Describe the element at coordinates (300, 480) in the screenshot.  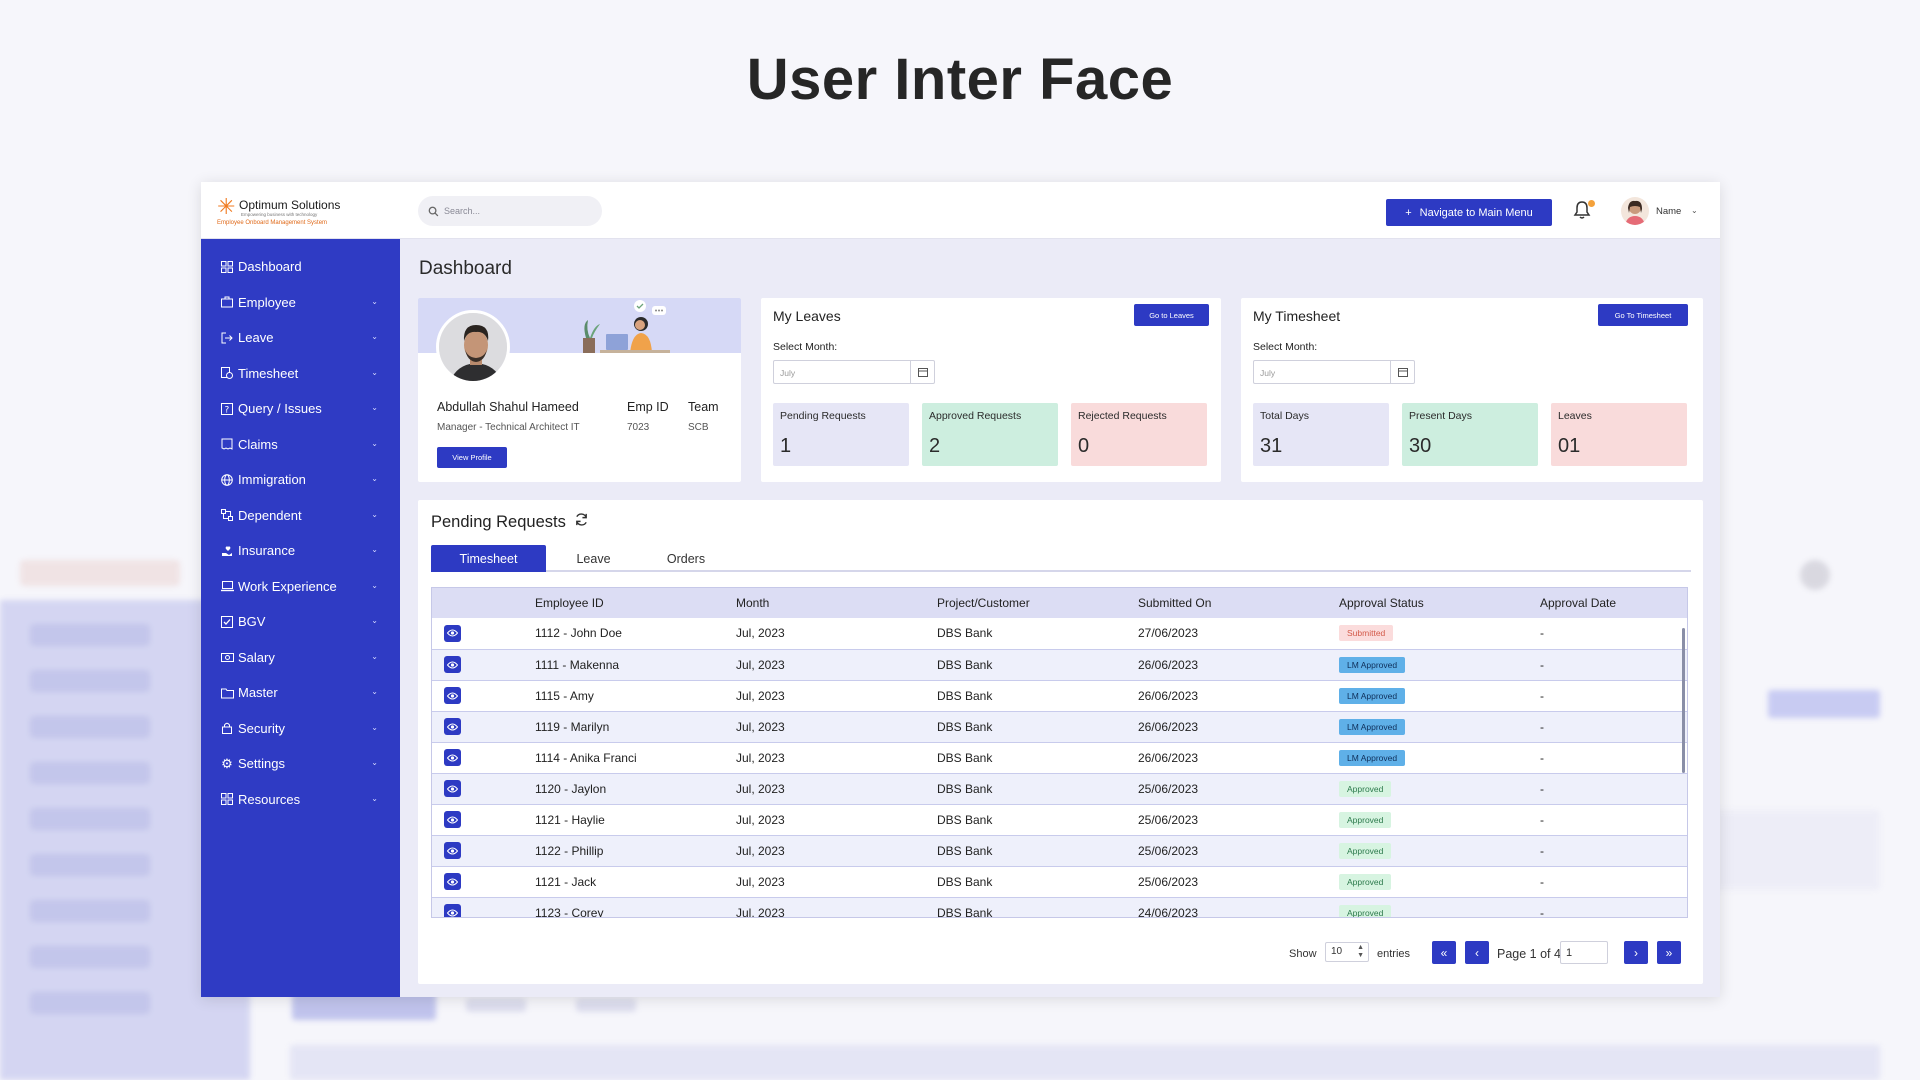
I see `sidebar-item-immigration: Immigration ⌄` at that location.